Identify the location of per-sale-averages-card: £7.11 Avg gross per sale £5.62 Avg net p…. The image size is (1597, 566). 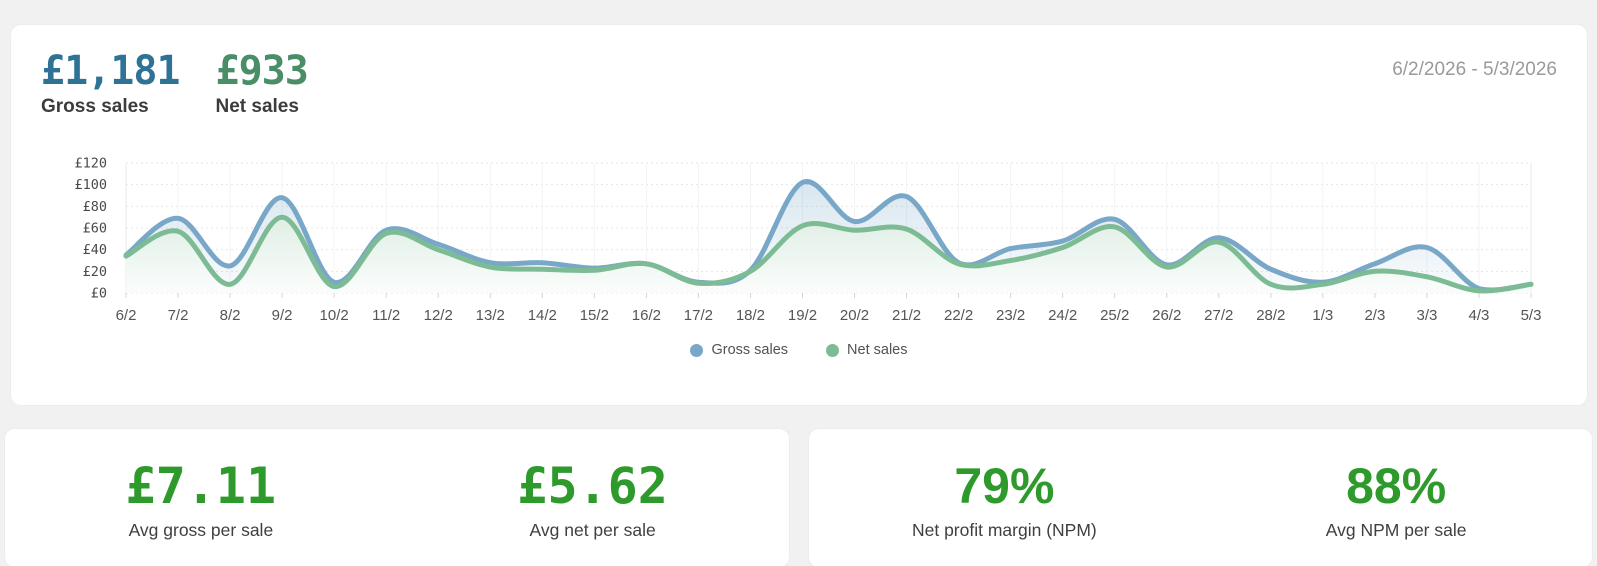
(397, 497).